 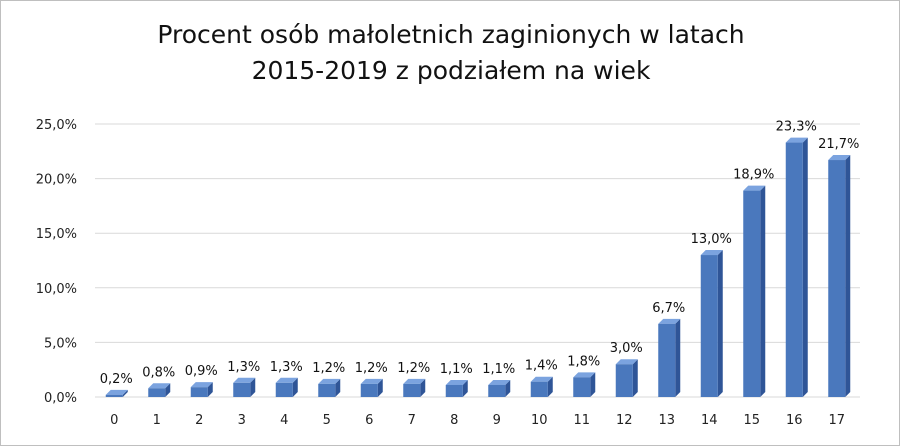 I want to click on x-tick-label: 17, so click(x=836, y=420).